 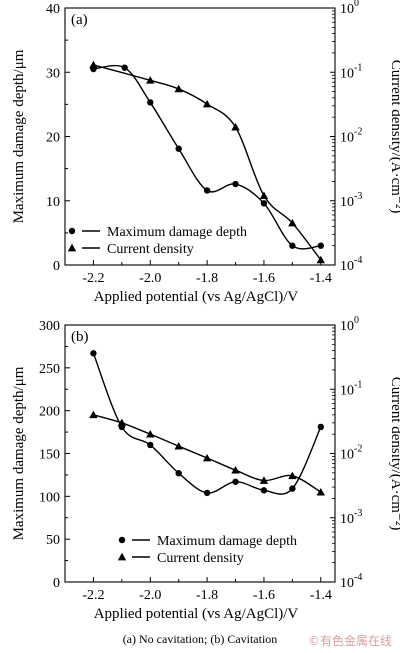 What do you see at coordinates (79, 20) in the screenshot?
I see `panel-label: (a)` at bounding box center [79, 20].